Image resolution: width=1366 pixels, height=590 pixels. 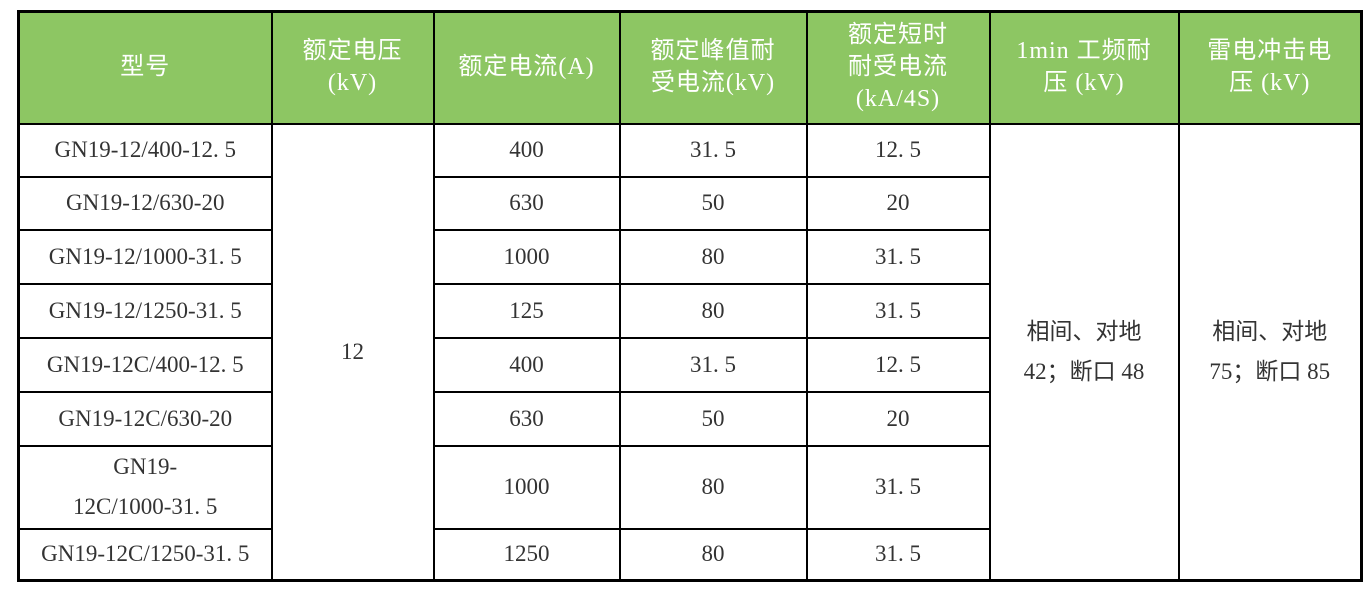 What do you see at coordinates (526, 67) in the screenshot?
I see `header-rated-current: 额定电流(A)` at bounding box center [526, 67].